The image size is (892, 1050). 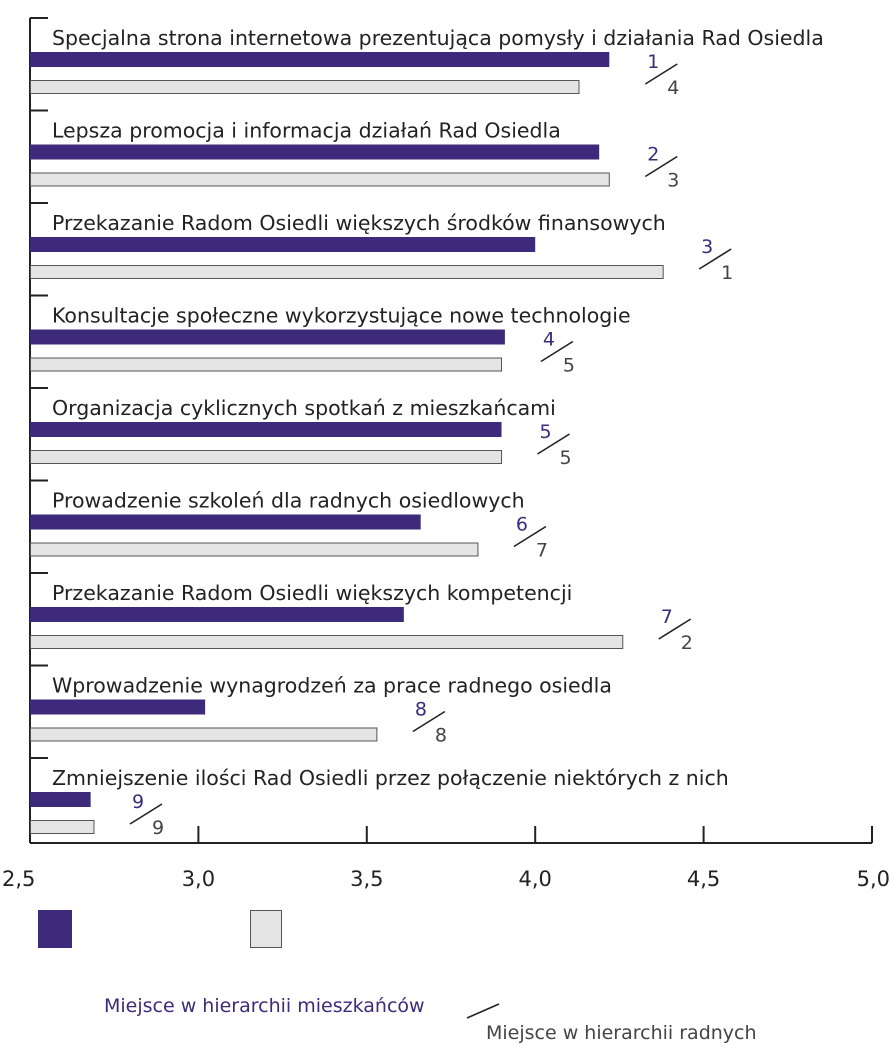 I want to click on rank-councillors-label: 2, so click(x=687, y=643).